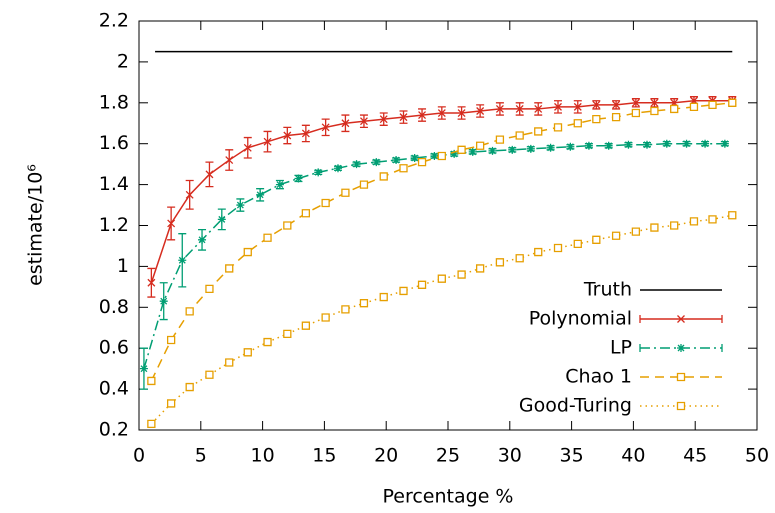  What do you see at coordinates (695, 456) in the screenshot?
I see `x-tick-label: 45` at bounding box center [695, 456].